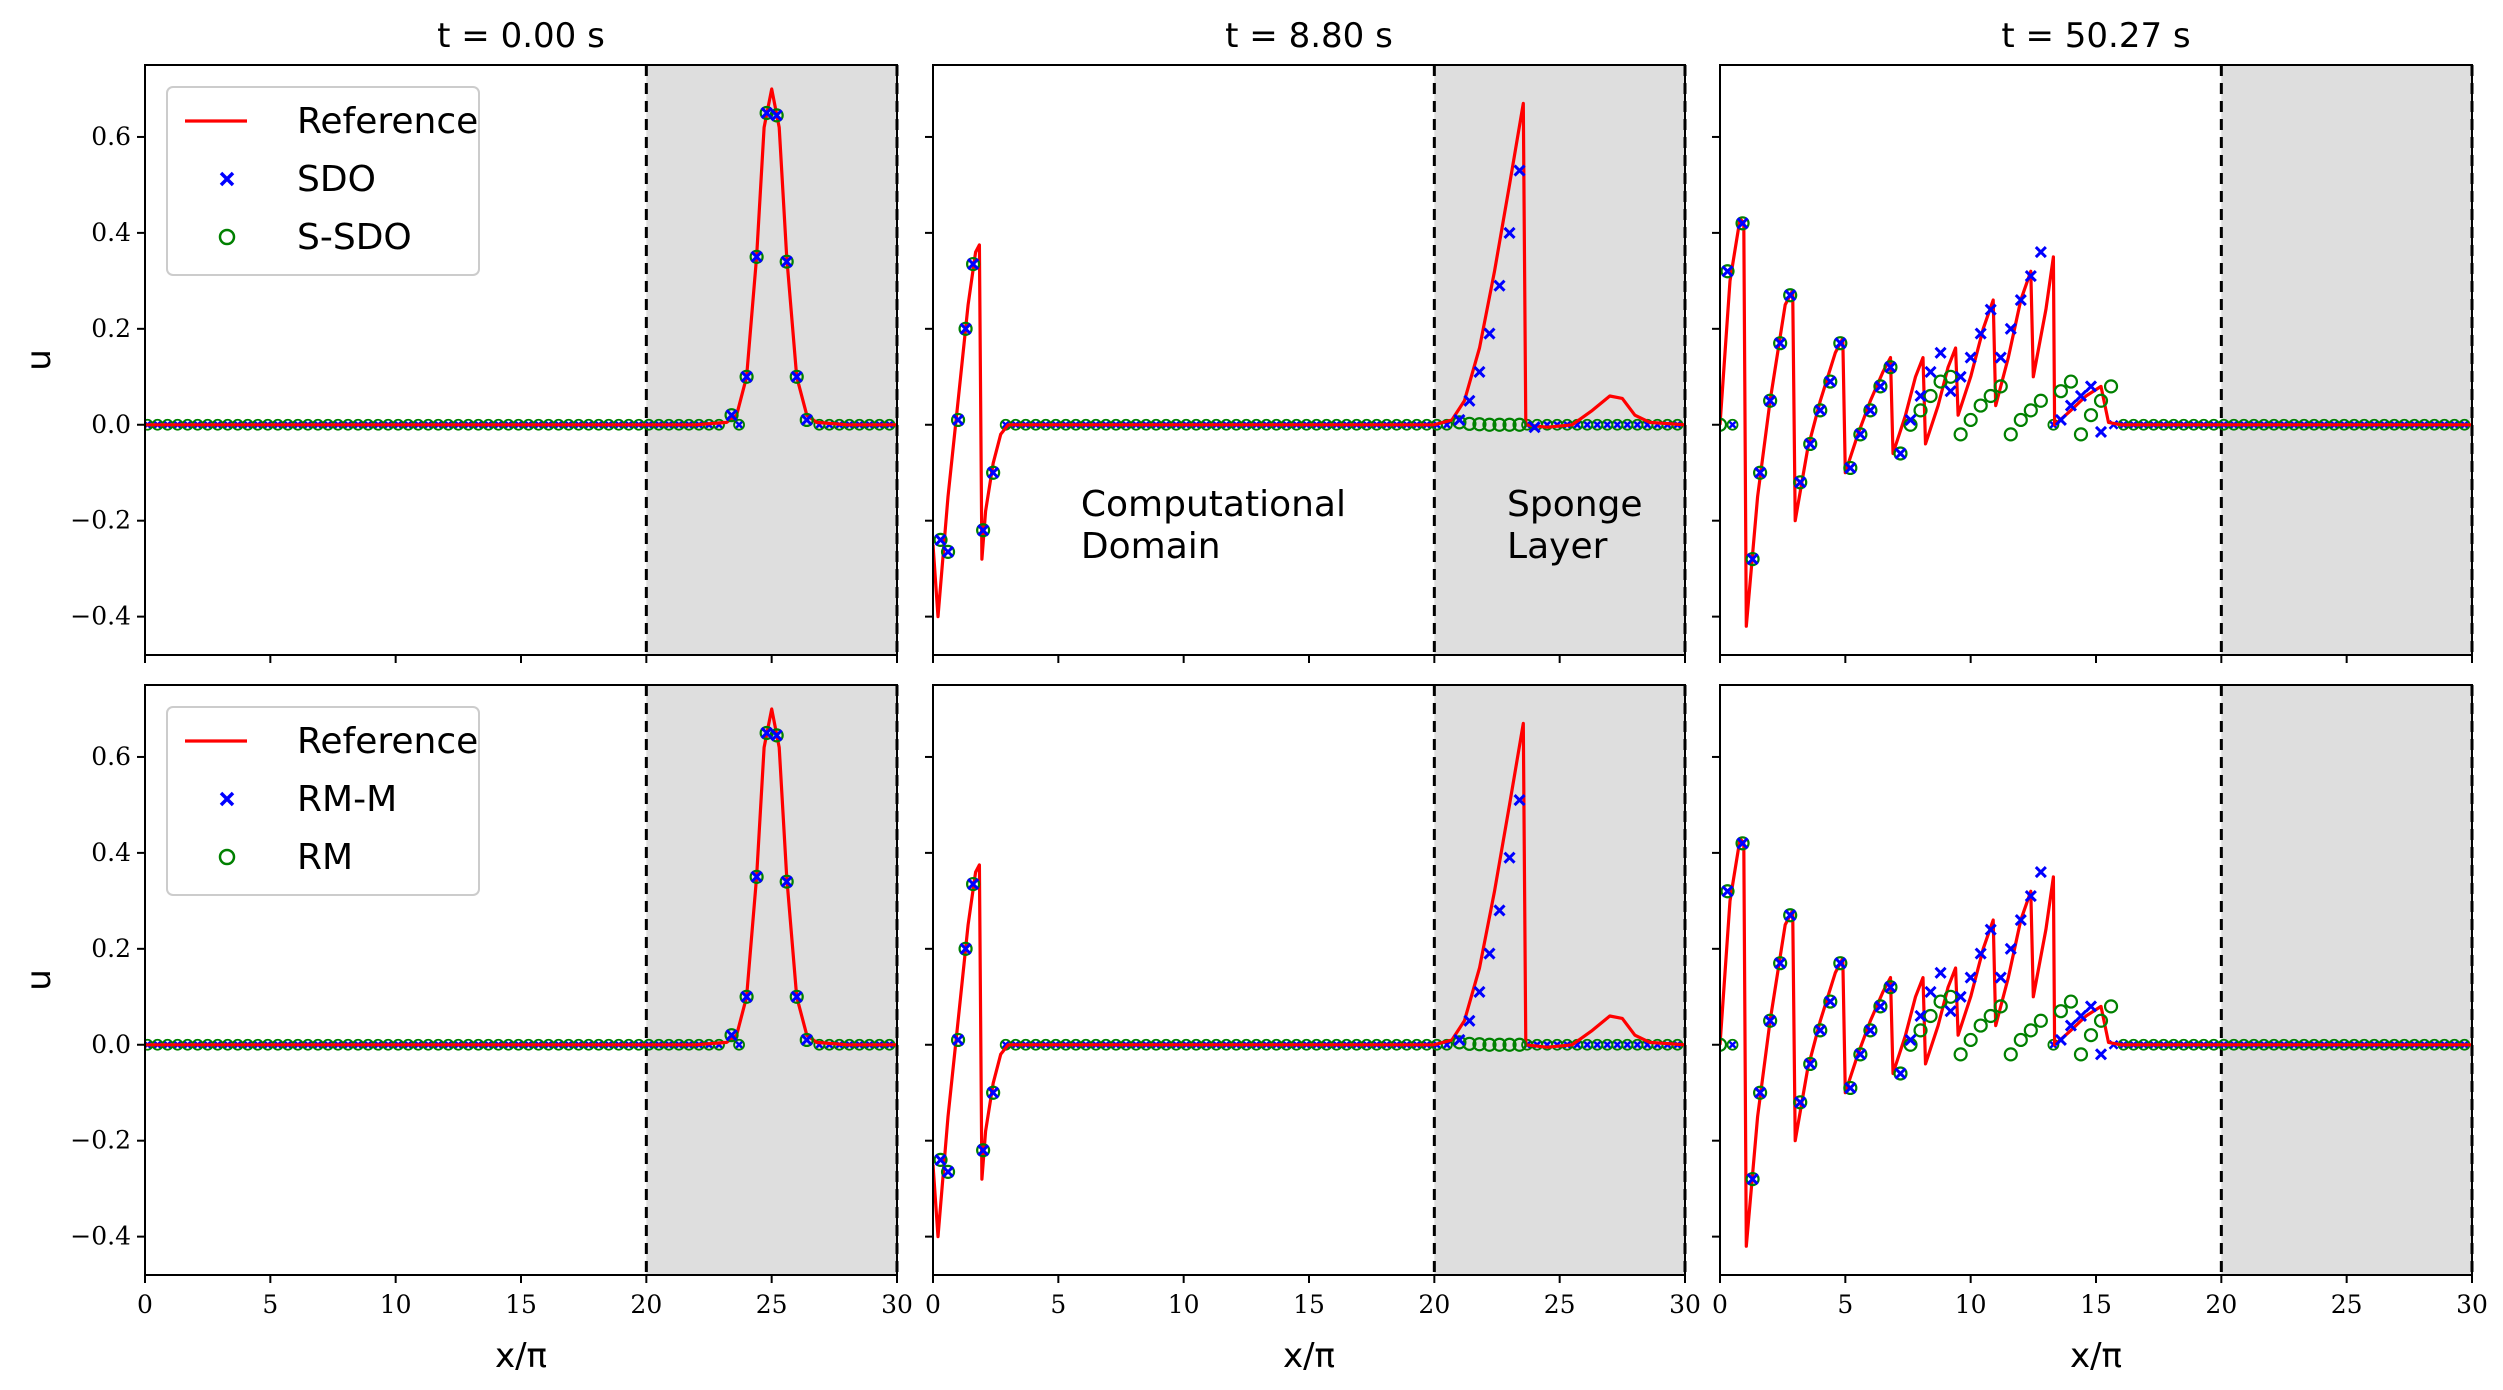 This screenshot has width=2503, height=1390. I want to click on legend-label: RM-M, so click(347, 799).